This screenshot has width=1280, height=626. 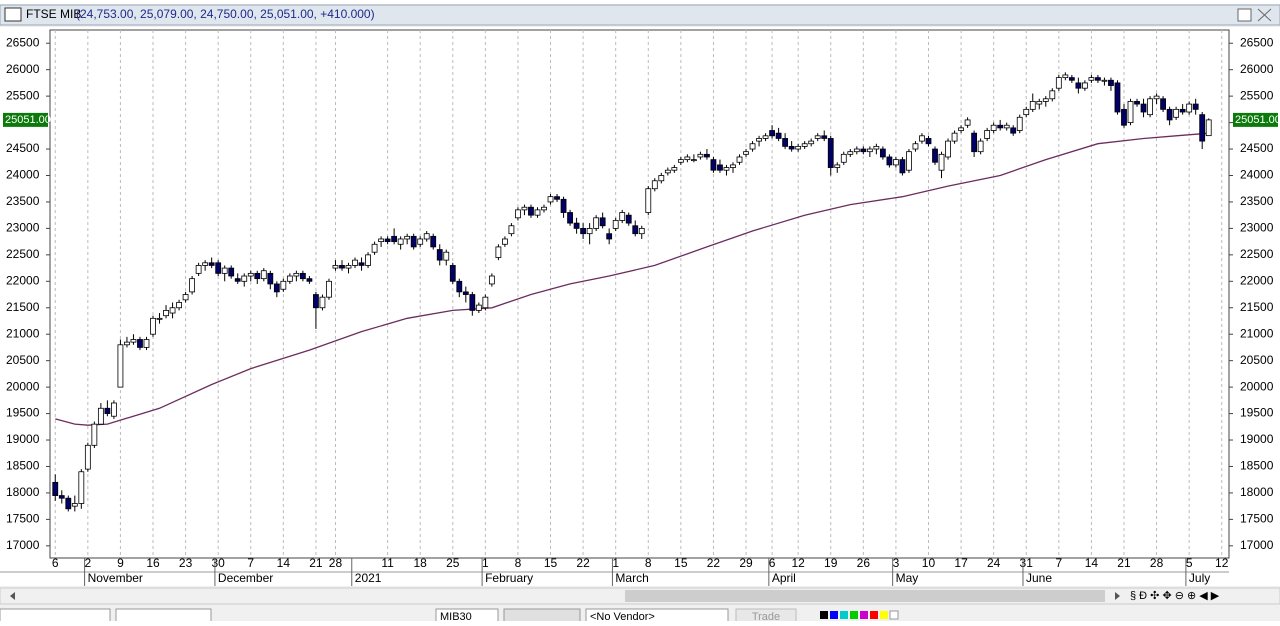 I want to click on month-label: April, so click(x=784, y=578).